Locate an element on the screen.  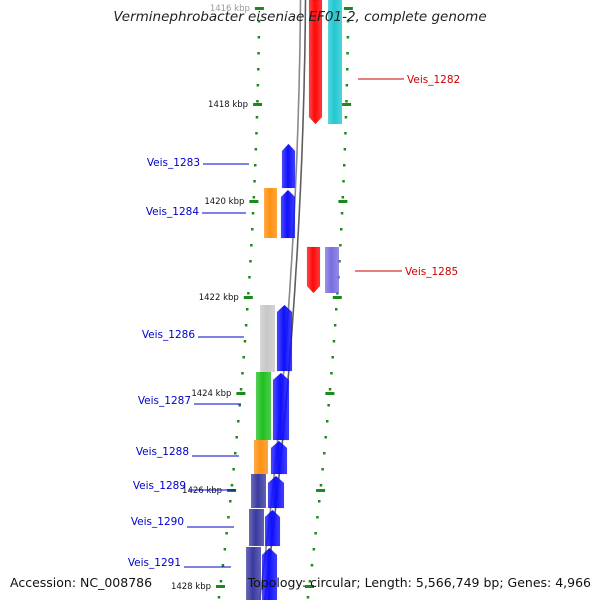
gene-label: Veis_1283 is located at coordinates (173, 163).